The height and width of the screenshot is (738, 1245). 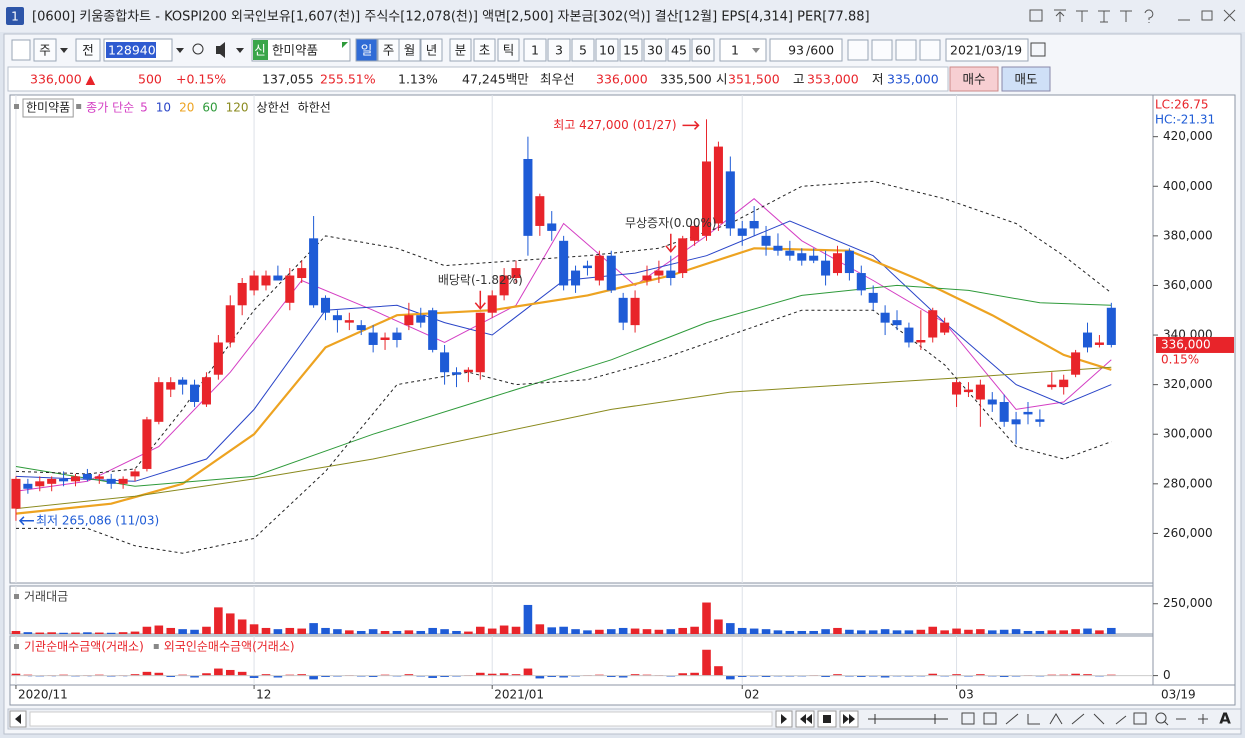 What do you see at coordinates (743, 50) in the screenshot?
I see `multiplier-box` at bounding box center [743, 50].